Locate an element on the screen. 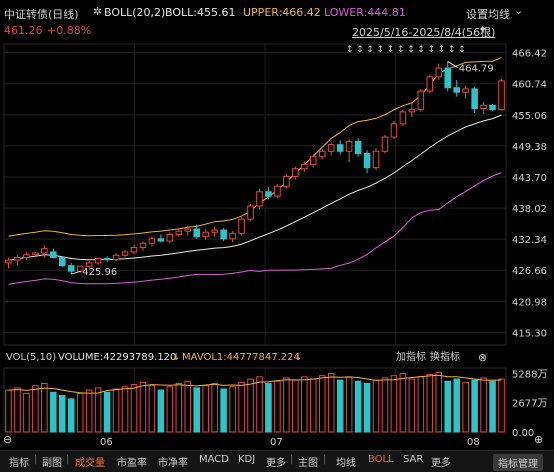 The image size is (554, 472). zoom-out-icon: ⊖ is located at coordinates (7, 439).